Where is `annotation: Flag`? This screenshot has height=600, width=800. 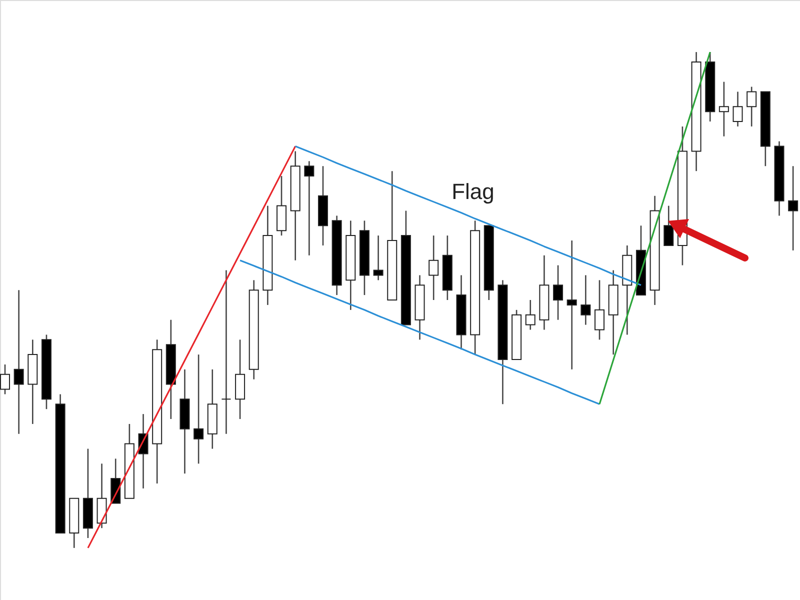
annotation: Flag is located at coordinates (473, 191).